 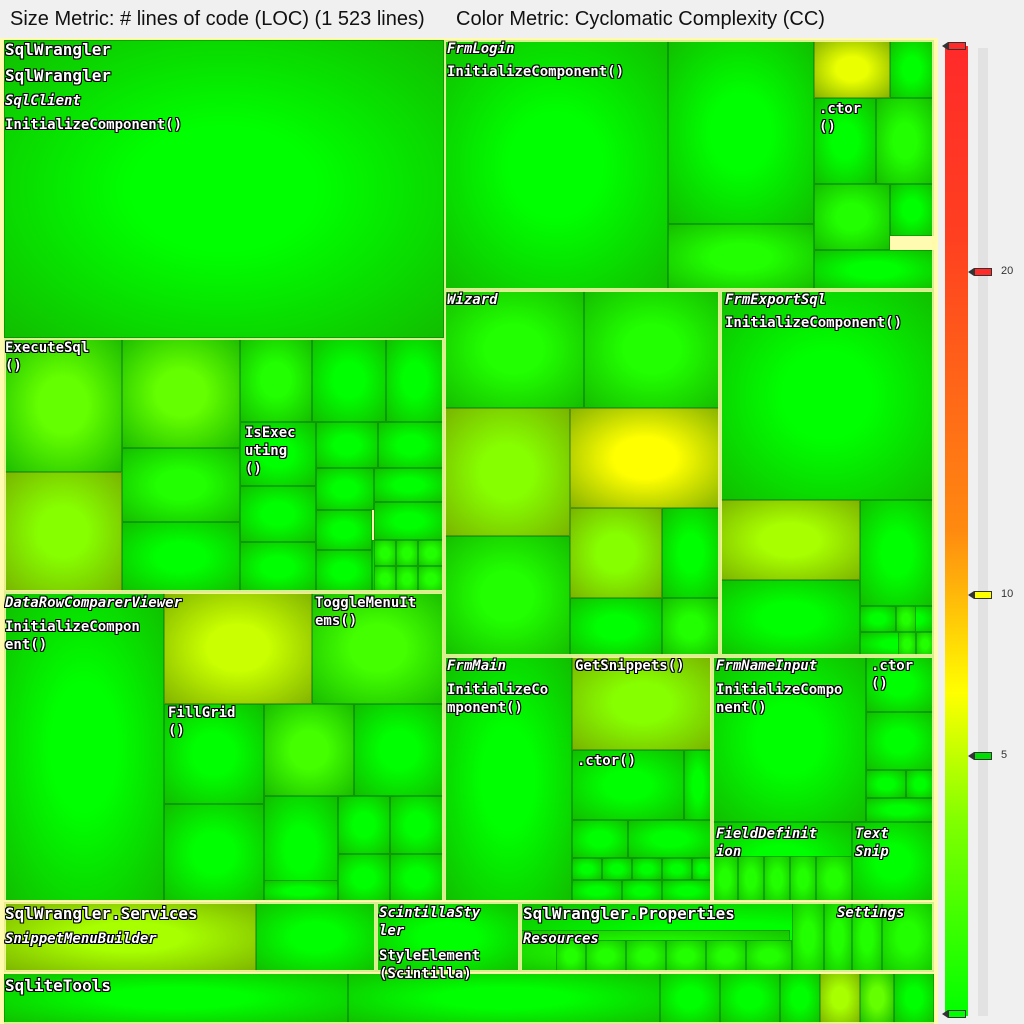 What do you see at coordinates (640, 19) in the screenshot?
I see `color-metric-label: Color Metric: Cyclomatic Complexity (CC)` at bounding box center [640, 19].